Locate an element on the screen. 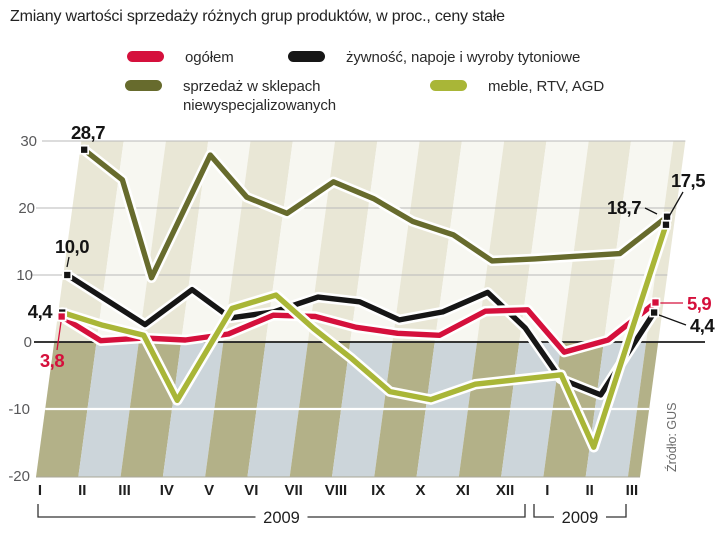 The width and height of the screenshot is (720, 544). x-tick-label-7: VII is located at coordinates (294, 490).